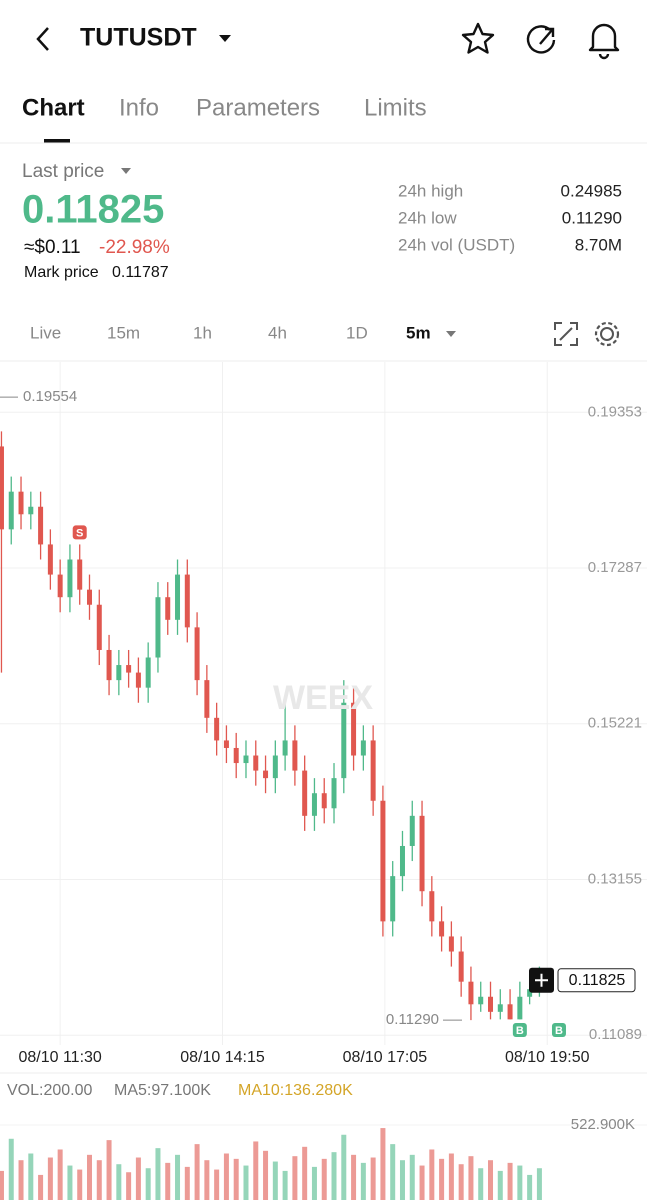  I want to click on last-price-label: Last price, so click(63, 171).